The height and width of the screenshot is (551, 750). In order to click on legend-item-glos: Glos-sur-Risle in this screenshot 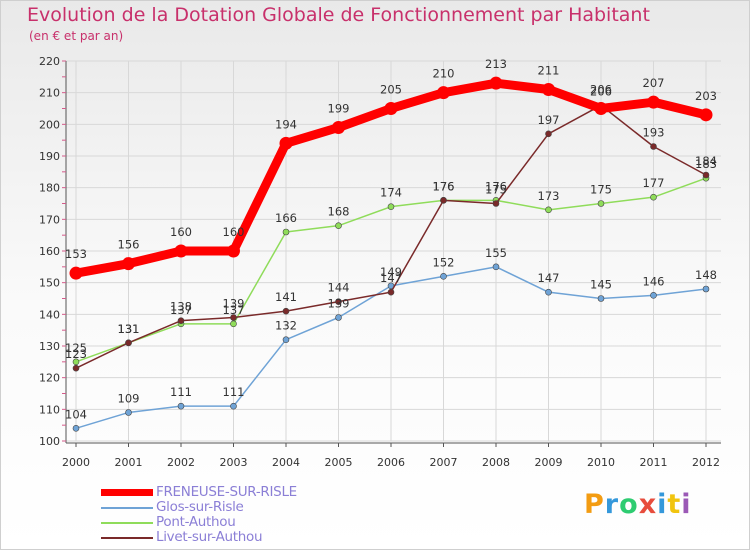, I will do `click(251, 507)`.